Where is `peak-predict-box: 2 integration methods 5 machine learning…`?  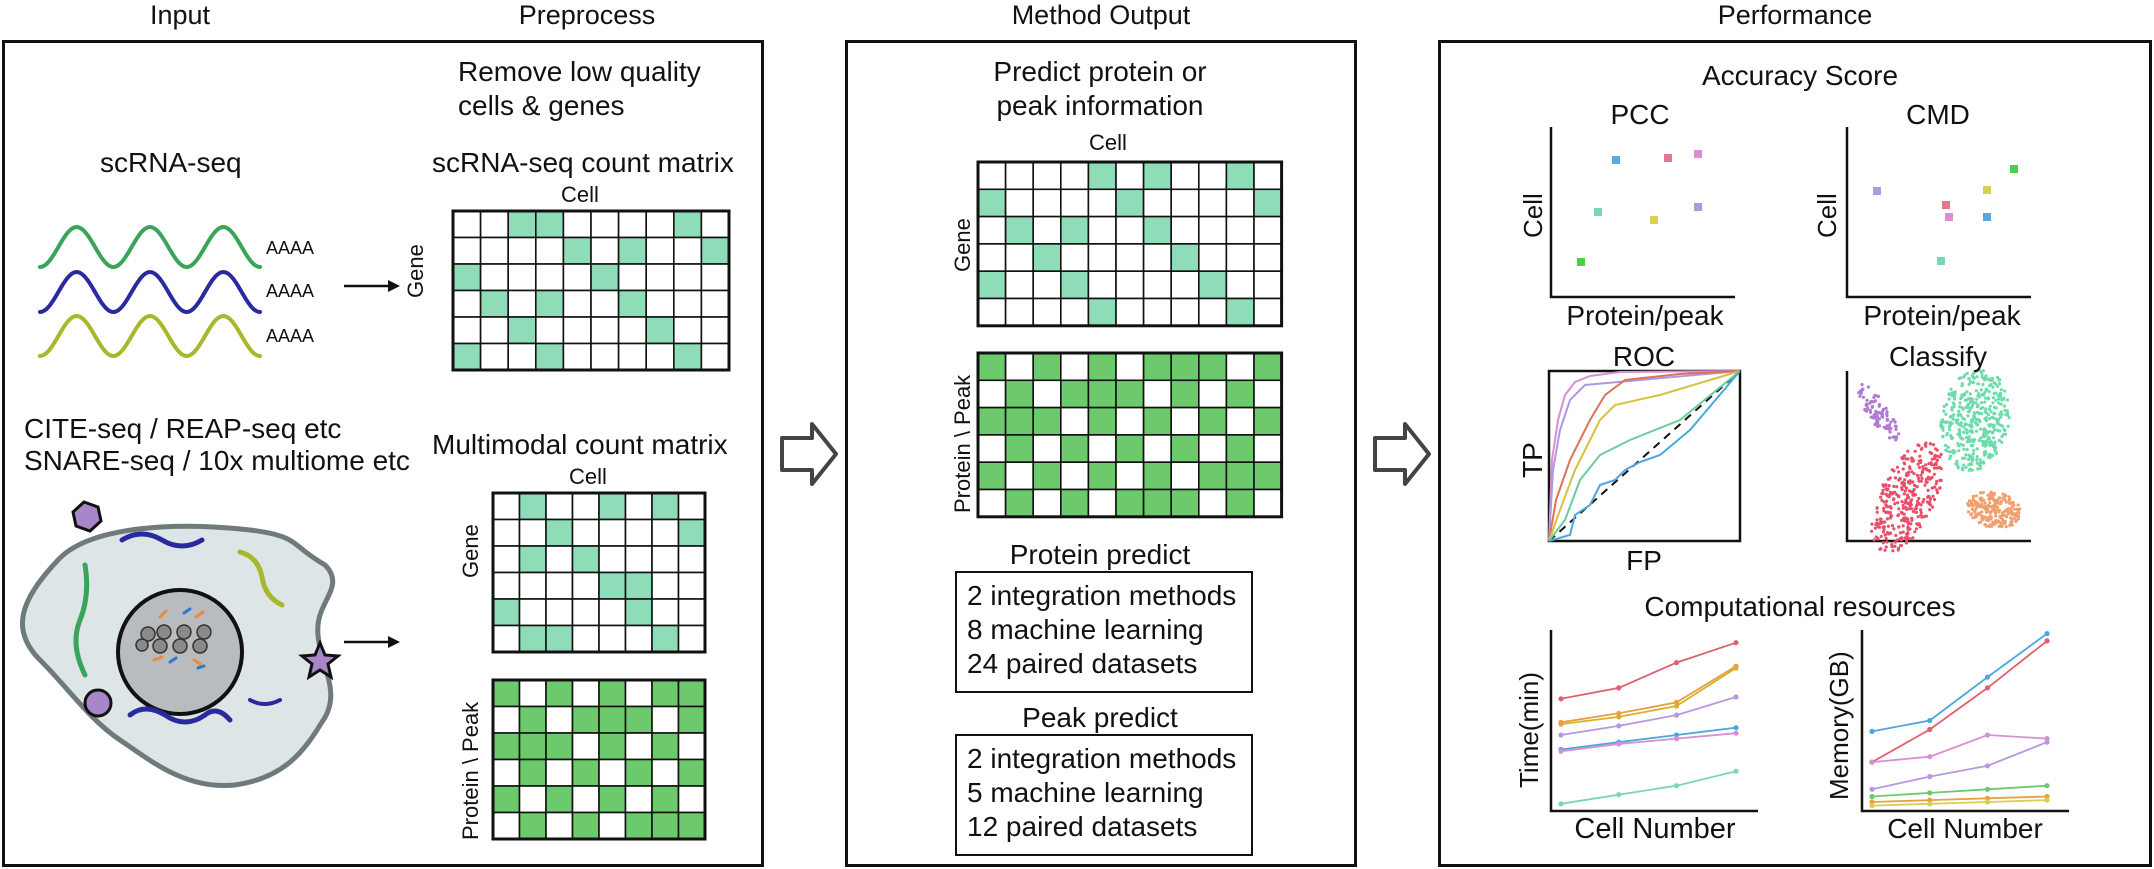
peak-predict-box: 2 integration methods 5 machine learning… is located at coordinates (1104, 795).